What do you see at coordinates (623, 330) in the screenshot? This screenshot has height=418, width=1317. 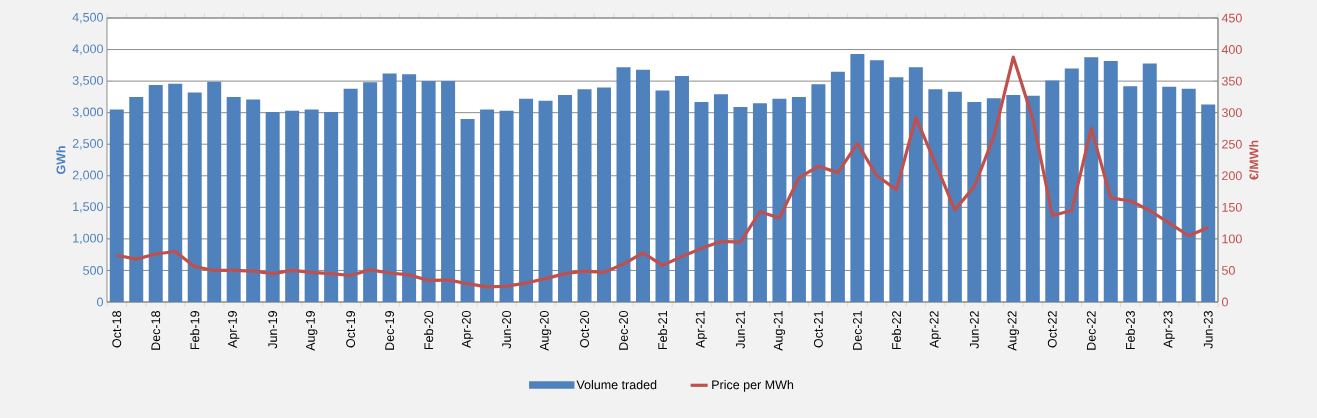 I see `x-tick-label: Dec-20` at bounding box center [623, 330].